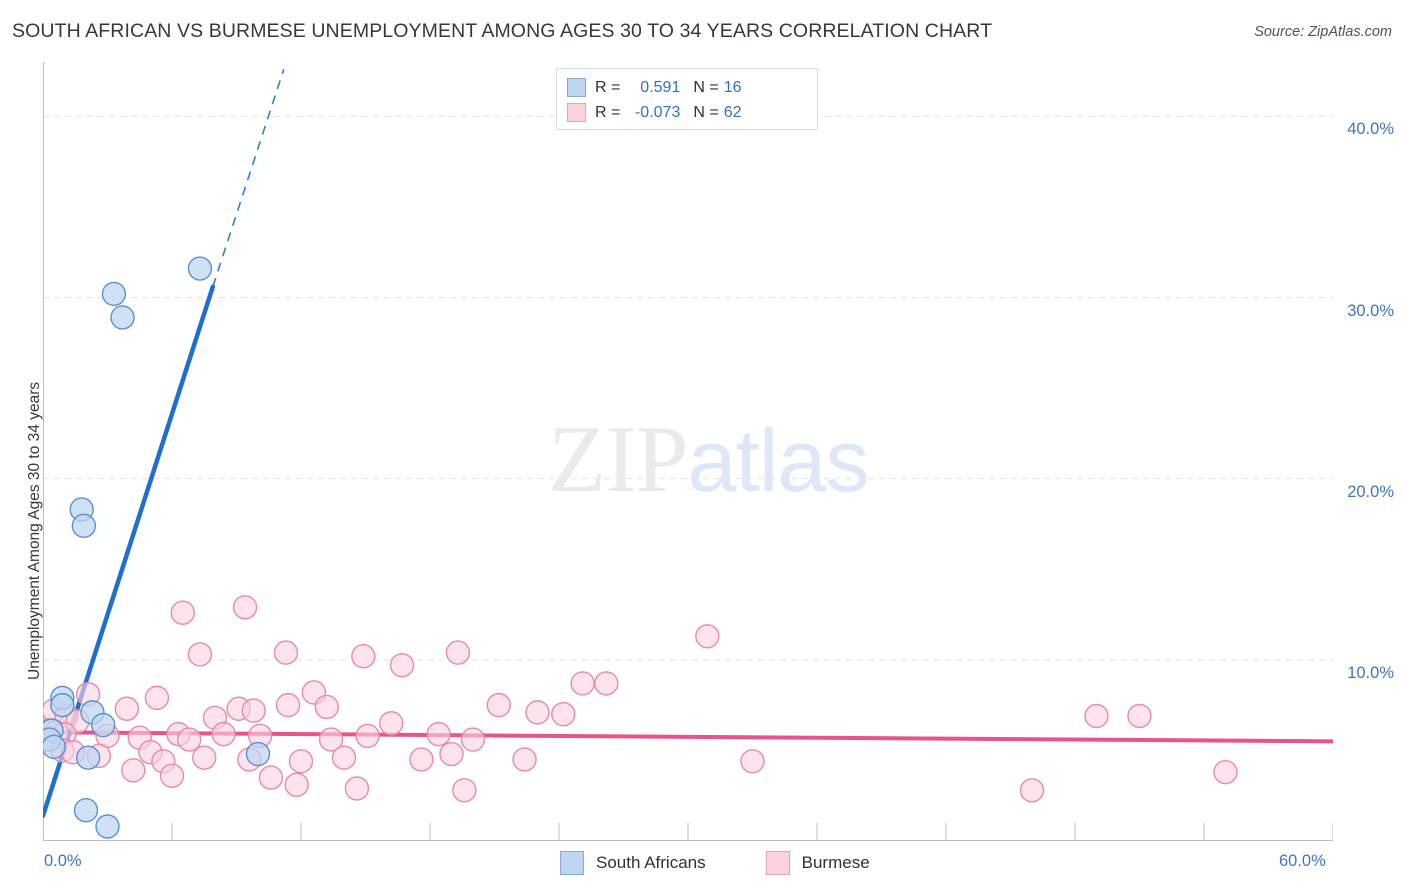  Describe the element at coordinates (732, 87) in the screenshot. I see `stats-n-value-south-africans: 16` at that location.